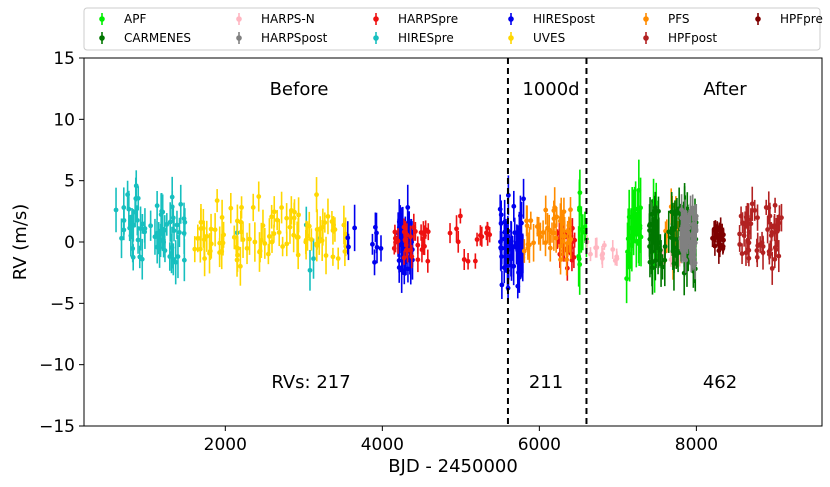  Describe the element at coordinates (801, 19) in the screenshot. I see `legend-label: HPFpre` at that location.